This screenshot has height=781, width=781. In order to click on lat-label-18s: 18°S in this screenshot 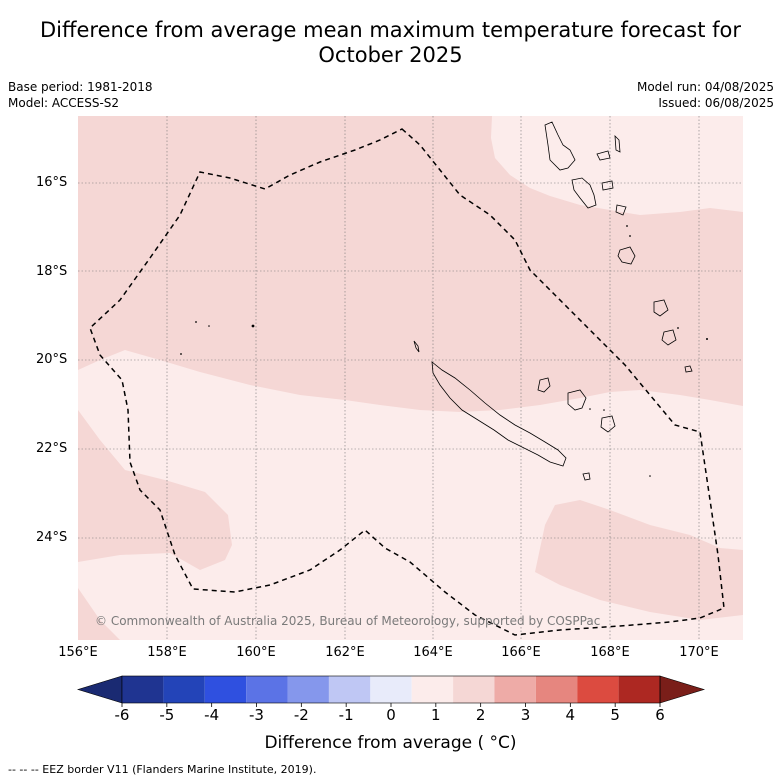, I will do `click(52, 271)`.